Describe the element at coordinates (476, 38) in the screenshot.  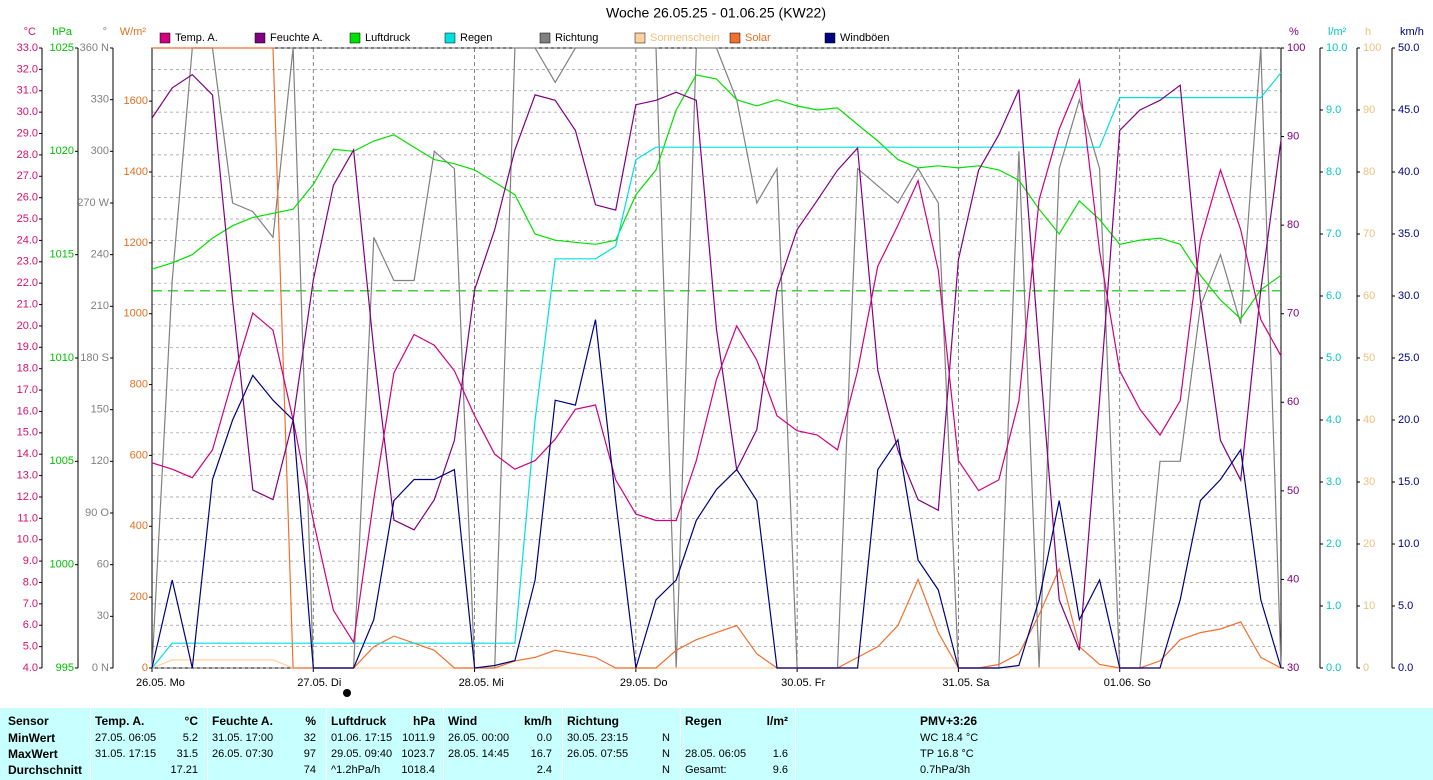
I see `legend-label: Regen` at that location.